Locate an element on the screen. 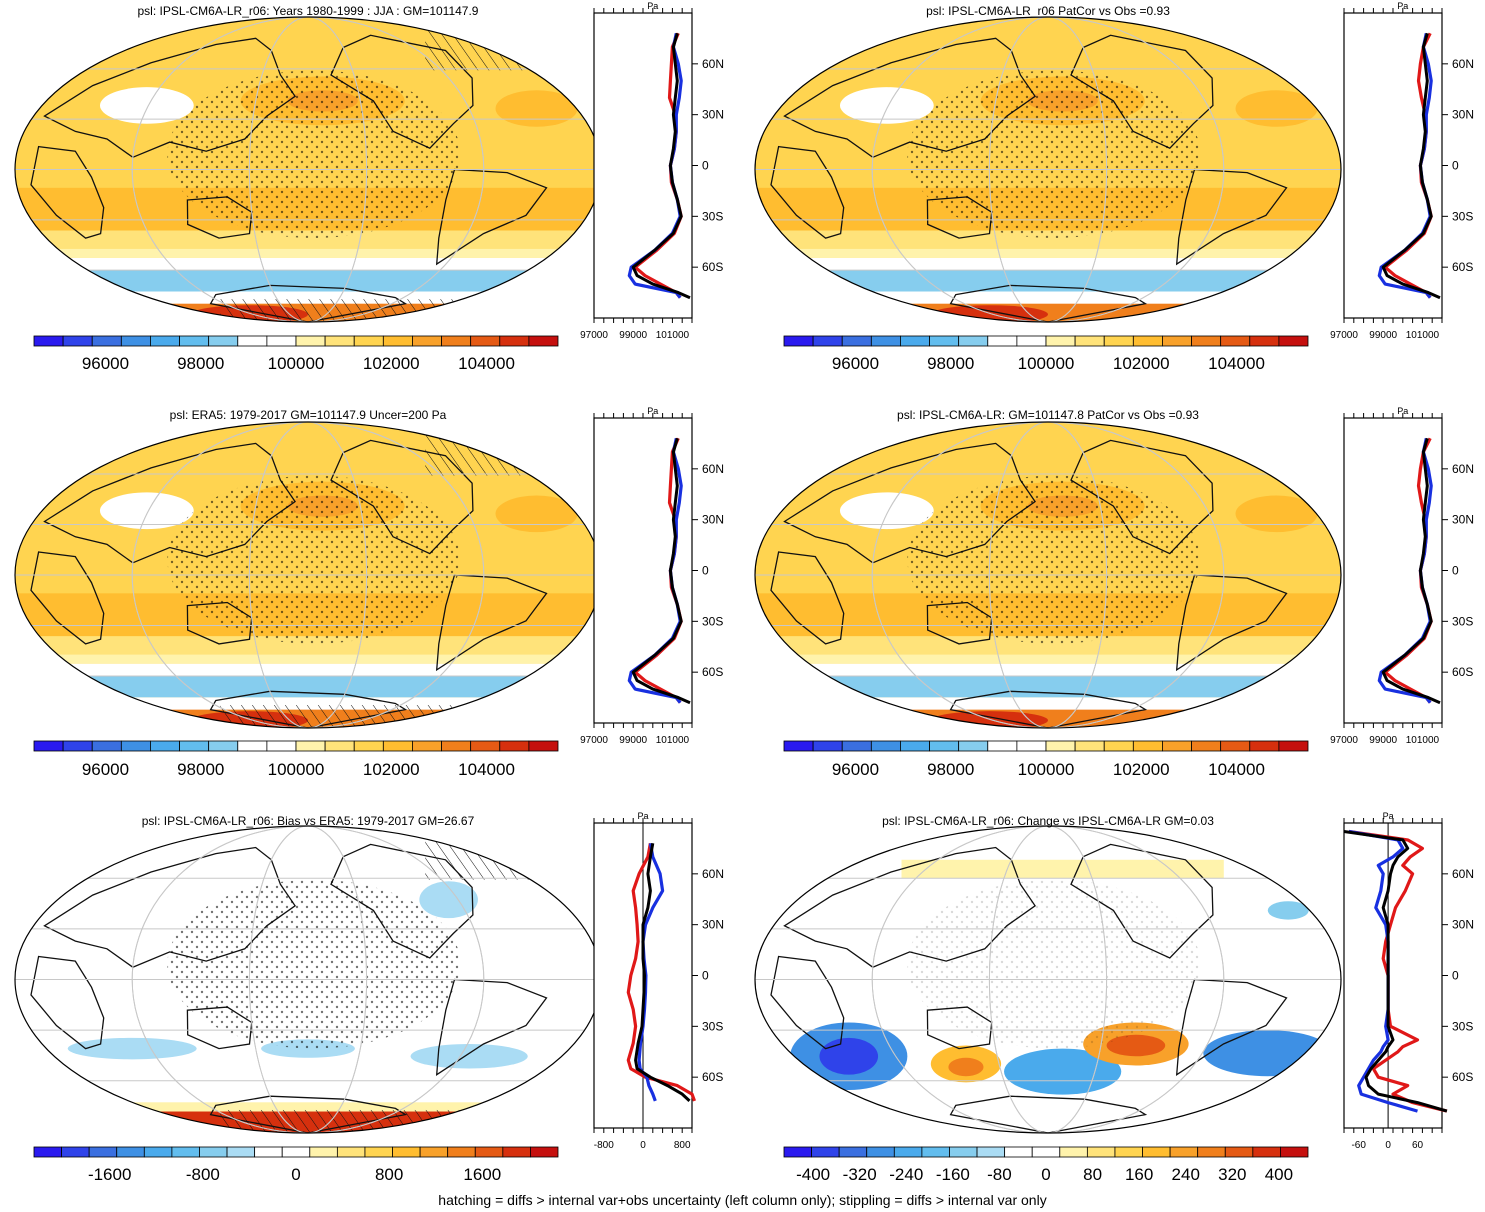  lat-tick-label: 60N is located at coordinates (1463, 469).